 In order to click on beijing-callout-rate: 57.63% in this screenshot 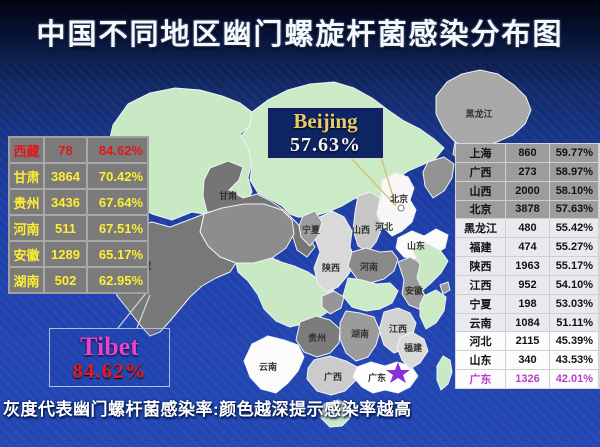, I will do `click(325, 144)`.